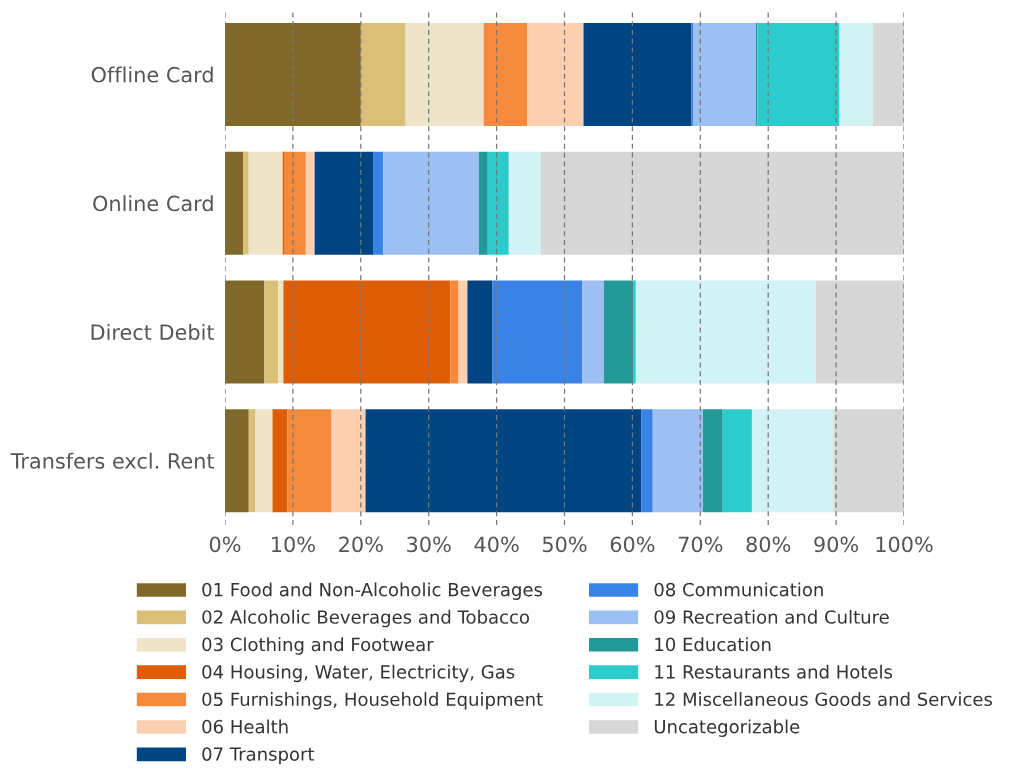 This screenshot has height=778, width=1019. Describe the element at coordinates (153, 203) in the screenshot. I see `y-tick-label: Online Card` at that location.